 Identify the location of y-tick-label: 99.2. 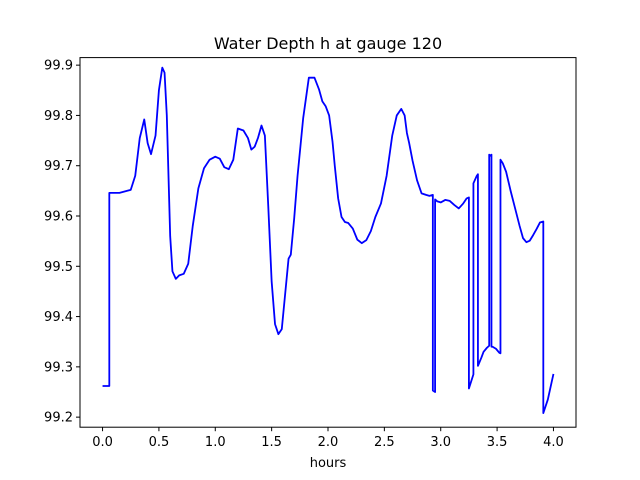
(58, 418).